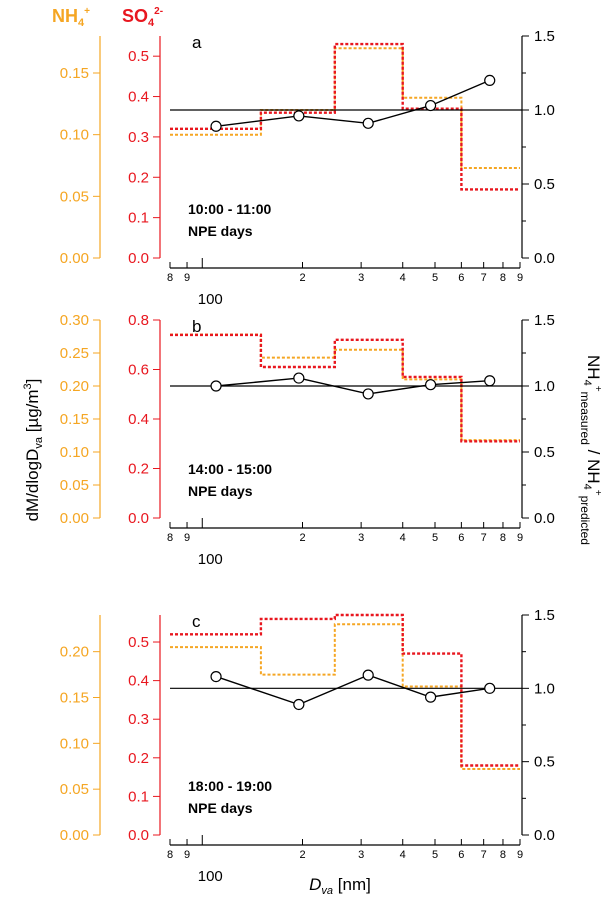 This screenshot has width=606, height=899. What do you see at coordinates (74, 652) in the screenshot?
I see `nh4-tick-label: 0.20` at bounding box center [74, 652].